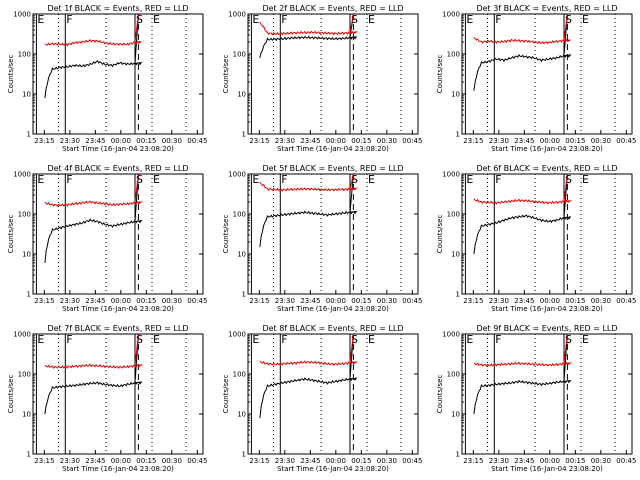  Describe the element at coordinates (117, 8) in the screenshot. I see `plot-title: Det 1f BLACK = Events, RED = LLD` at that location.